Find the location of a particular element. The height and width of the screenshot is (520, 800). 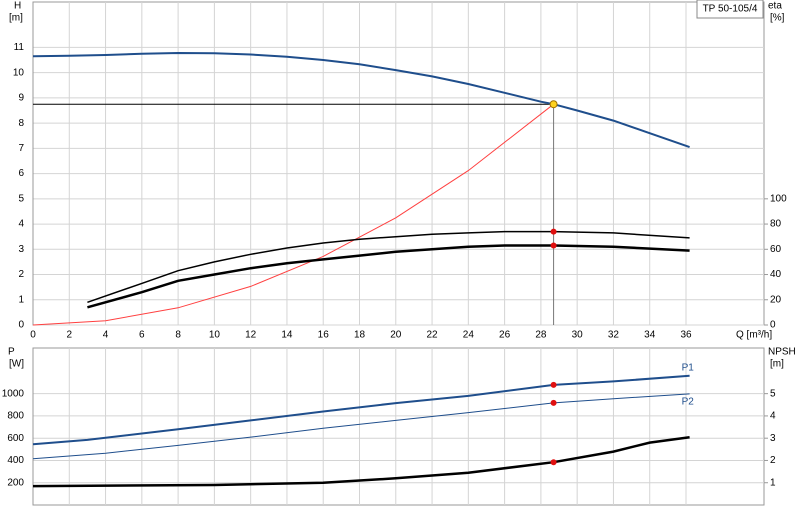

y-tick-label: 9 is located at coordinates (21, 98).